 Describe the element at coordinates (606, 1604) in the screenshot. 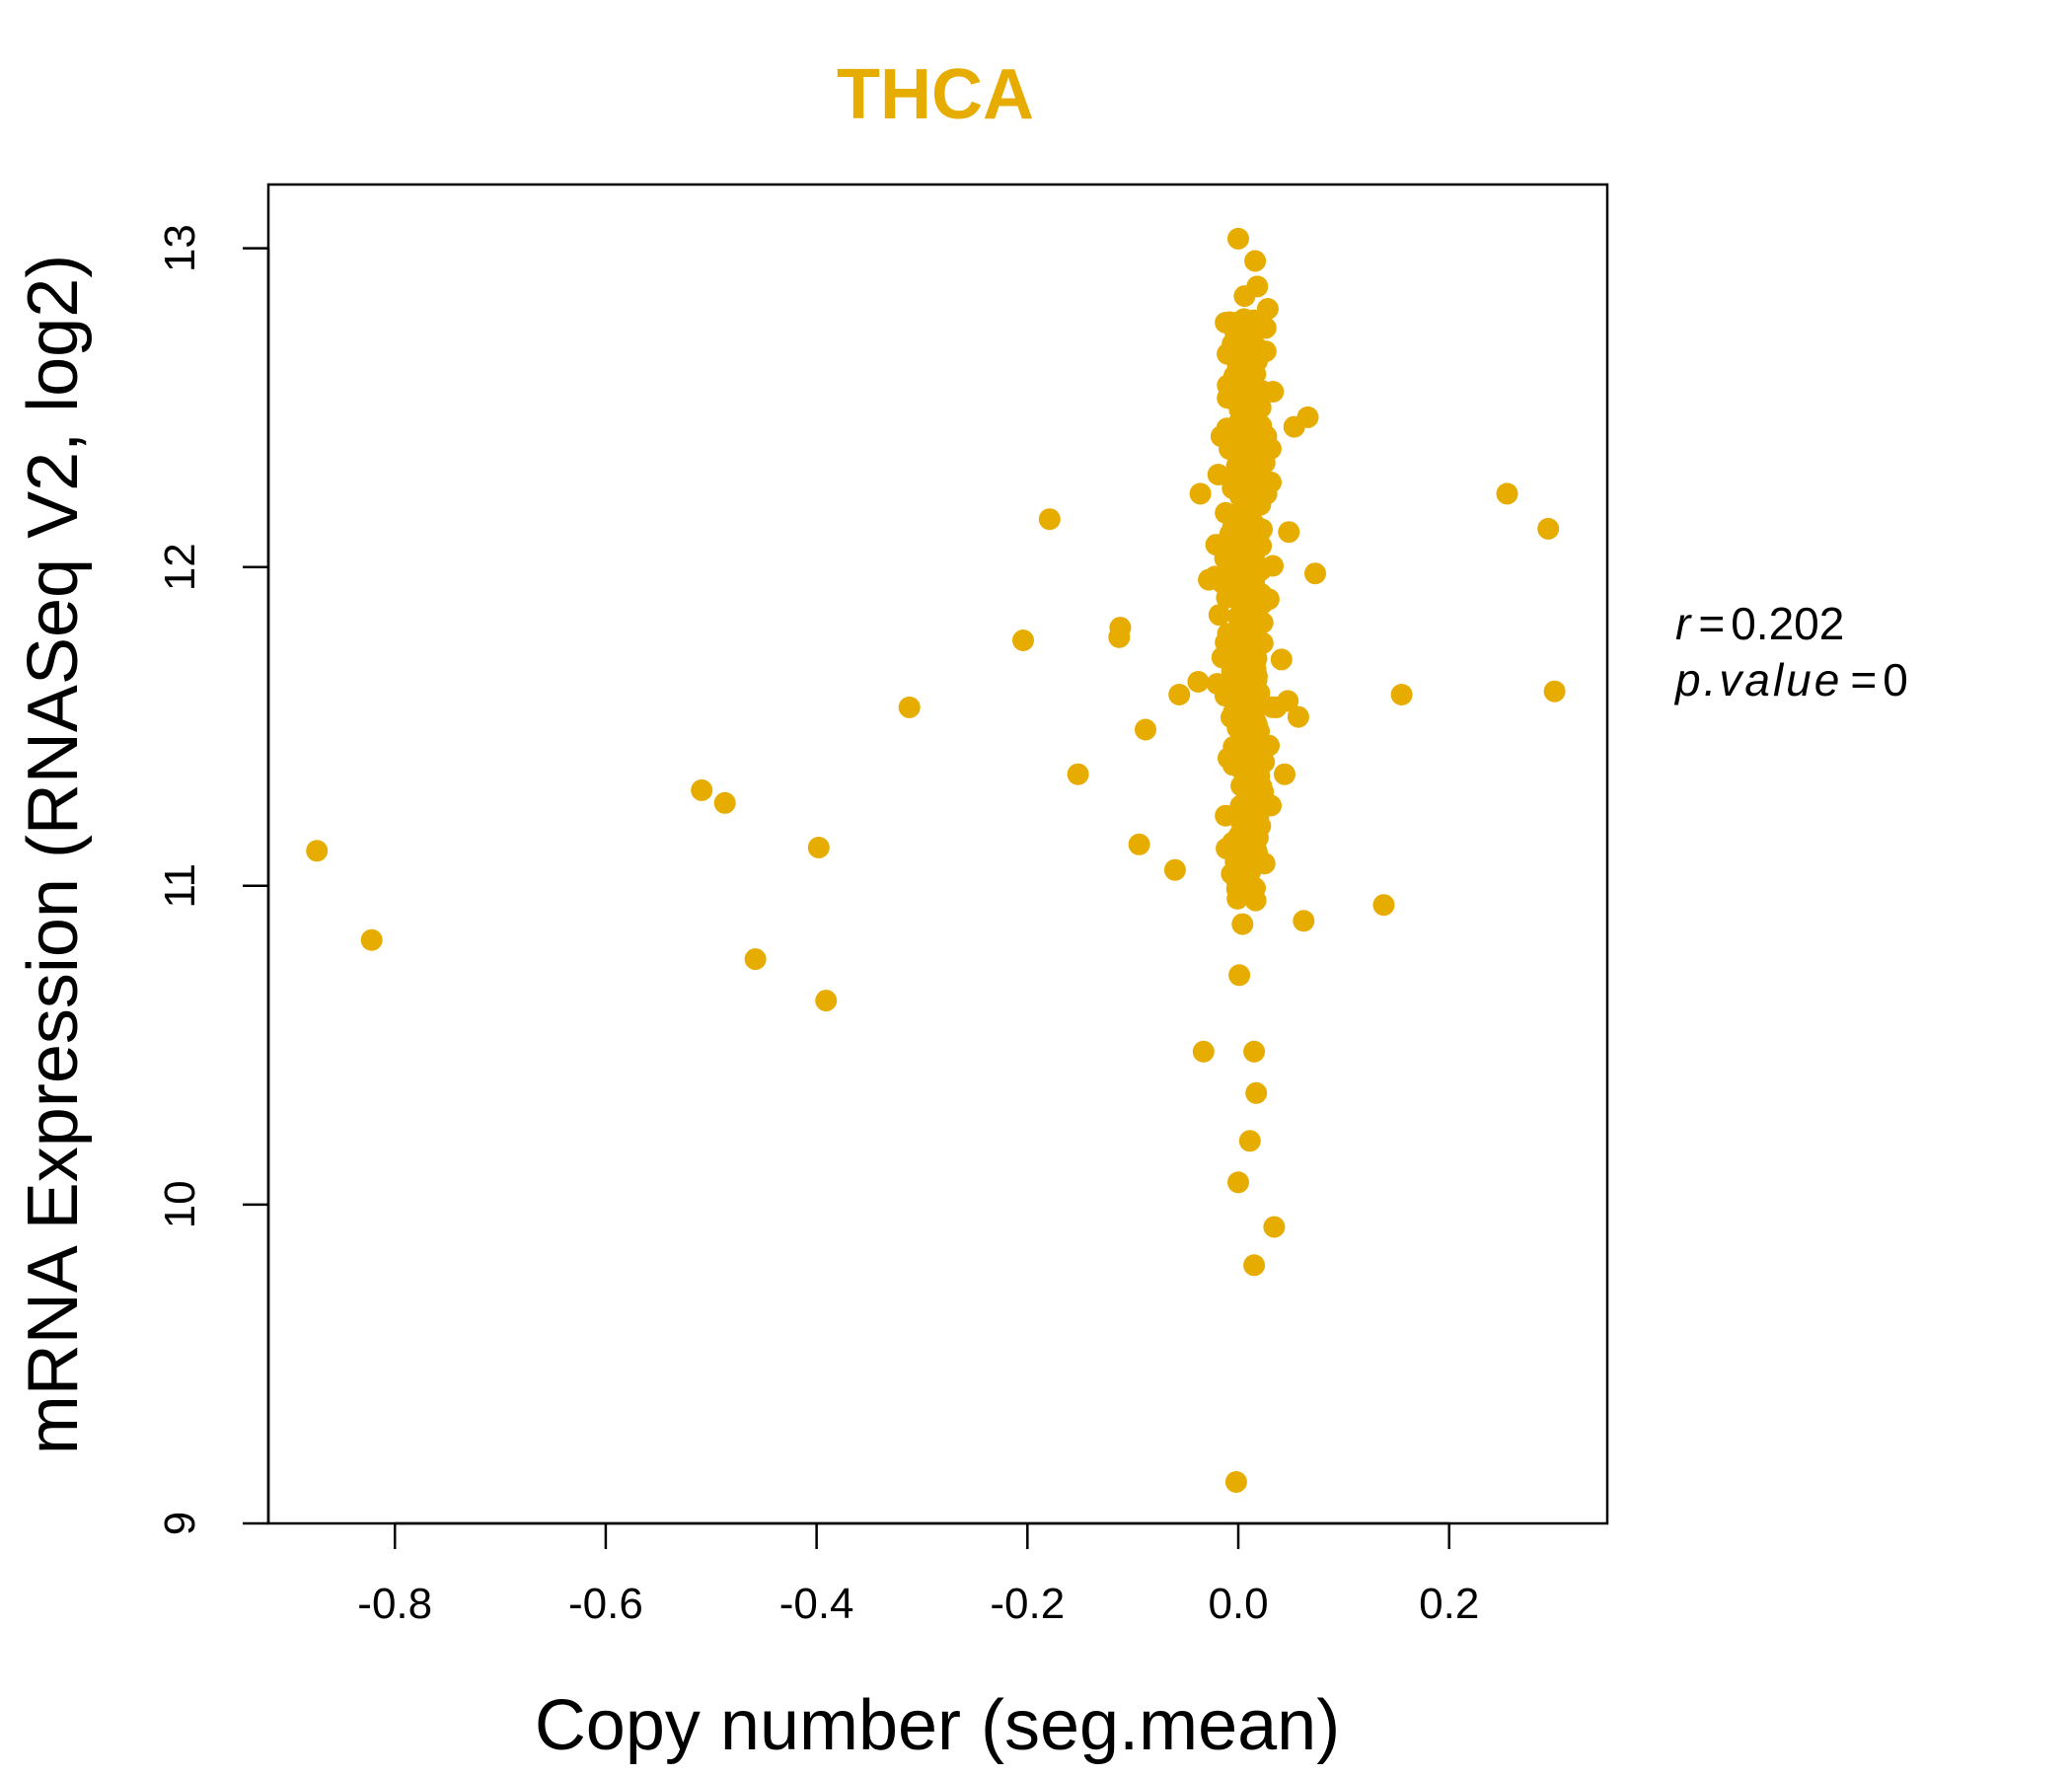

I see `x-tick-label: -0.6` at that location.